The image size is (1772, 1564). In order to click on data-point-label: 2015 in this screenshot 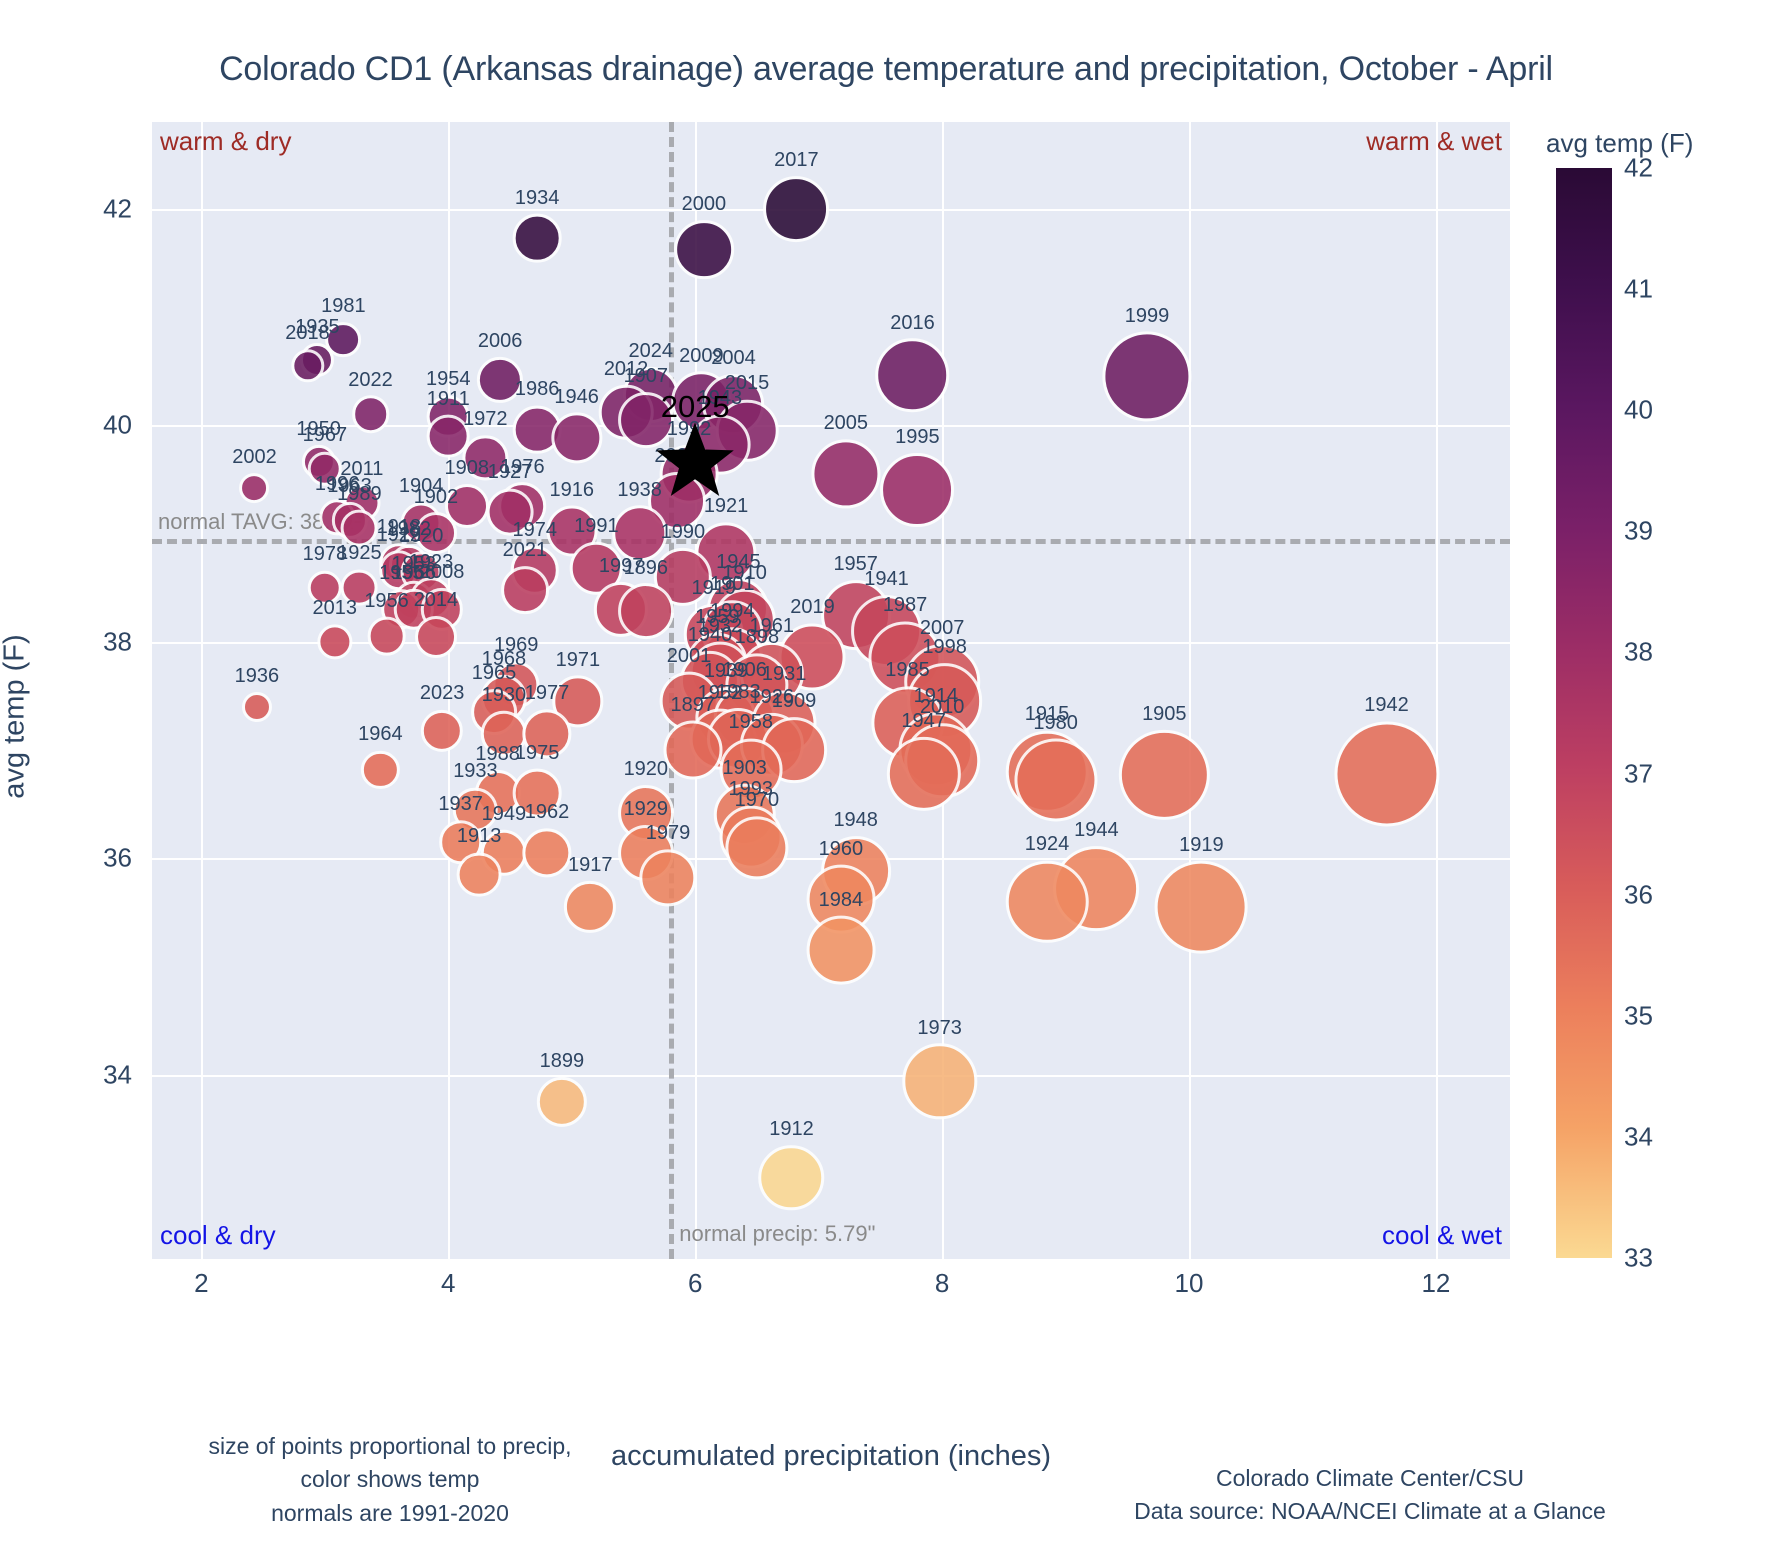, I will do `click(747, 383)`.